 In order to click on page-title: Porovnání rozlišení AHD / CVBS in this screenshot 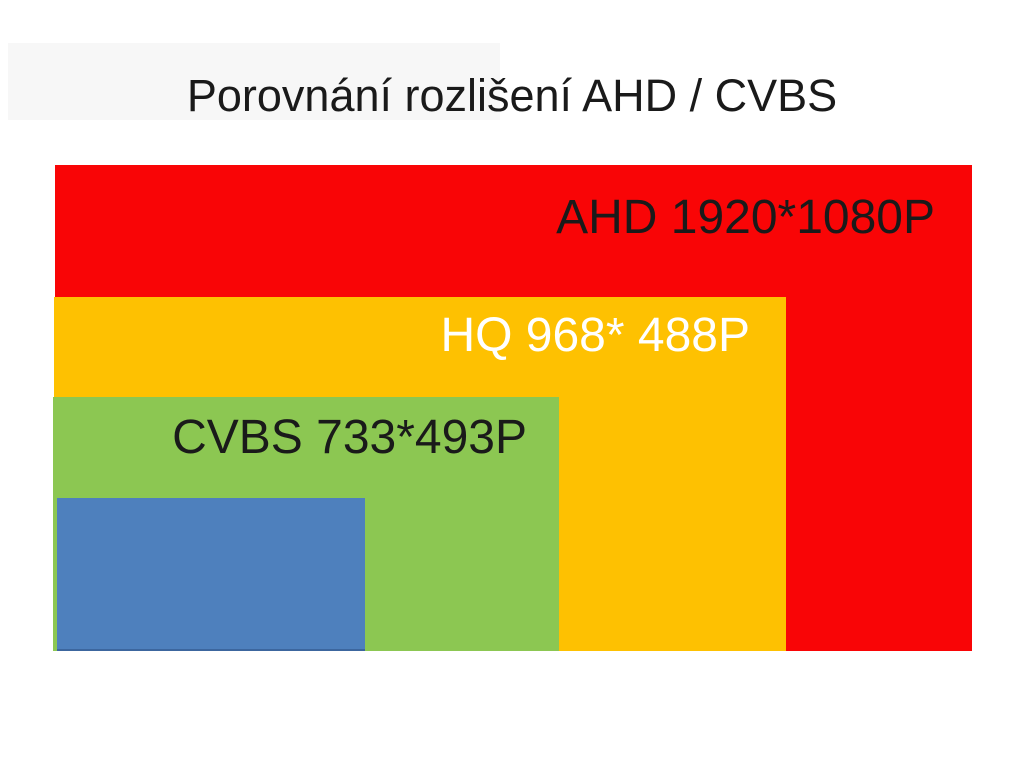, I will do `click(512, 95)`.